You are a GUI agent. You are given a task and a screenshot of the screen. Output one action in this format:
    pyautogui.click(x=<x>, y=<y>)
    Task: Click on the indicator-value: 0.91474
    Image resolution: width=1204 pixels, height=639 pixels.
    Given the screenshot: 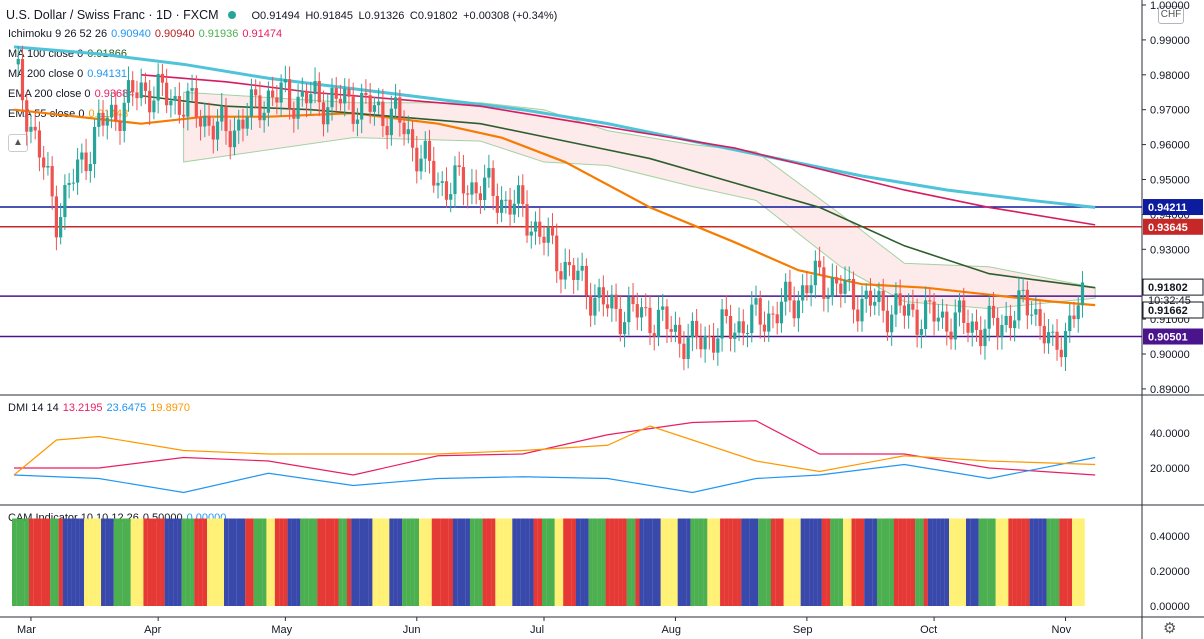 What is the action you would take?
    pyautogui.click(x=262, y=34)
    